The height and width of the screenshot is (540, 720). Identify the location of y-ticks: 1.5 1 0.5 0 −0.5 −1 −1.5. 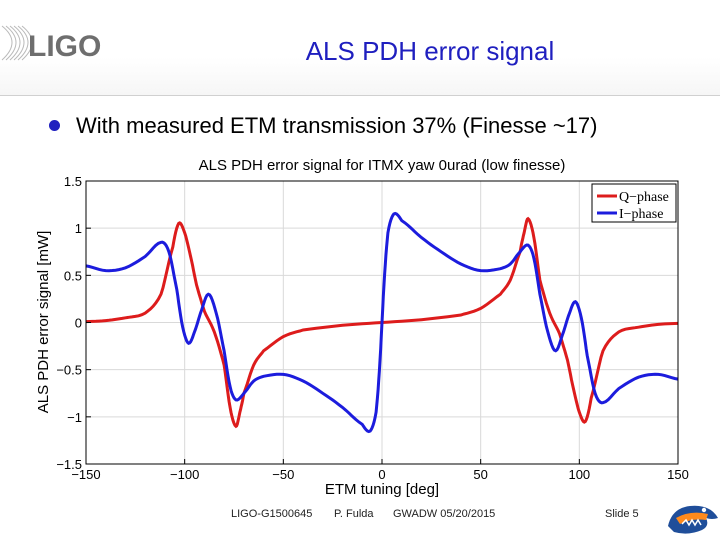
(73, 323).